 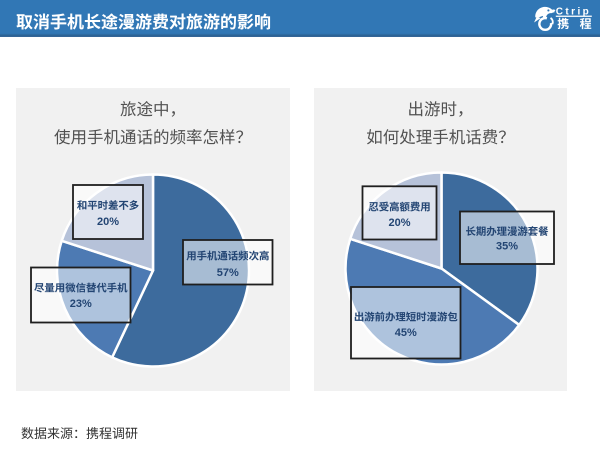 What do you see at coordinates (81, 287) in the screenshot?
I see `svg-text: 尽量用微信替代手机` at bounding box center [81, 287].